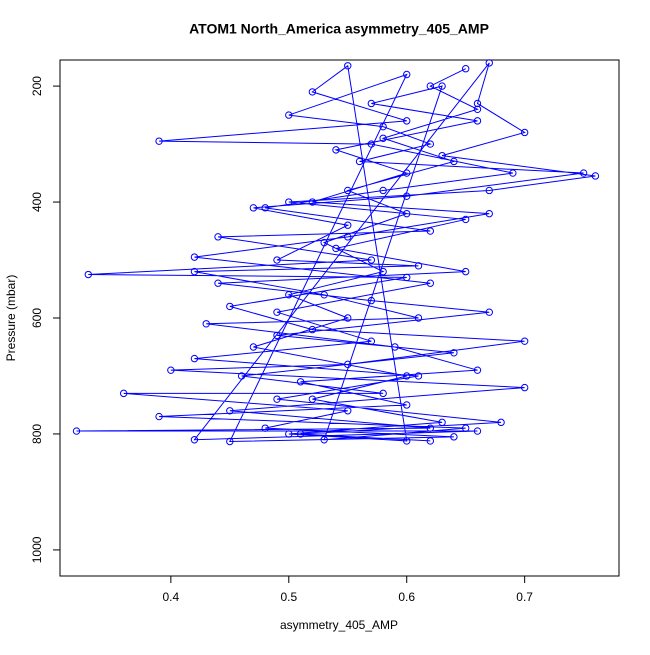  What do you see at coordinates (37, 202) in the screenshot?
I see `y-tick-label: 400` at bounding box center [37, 202].